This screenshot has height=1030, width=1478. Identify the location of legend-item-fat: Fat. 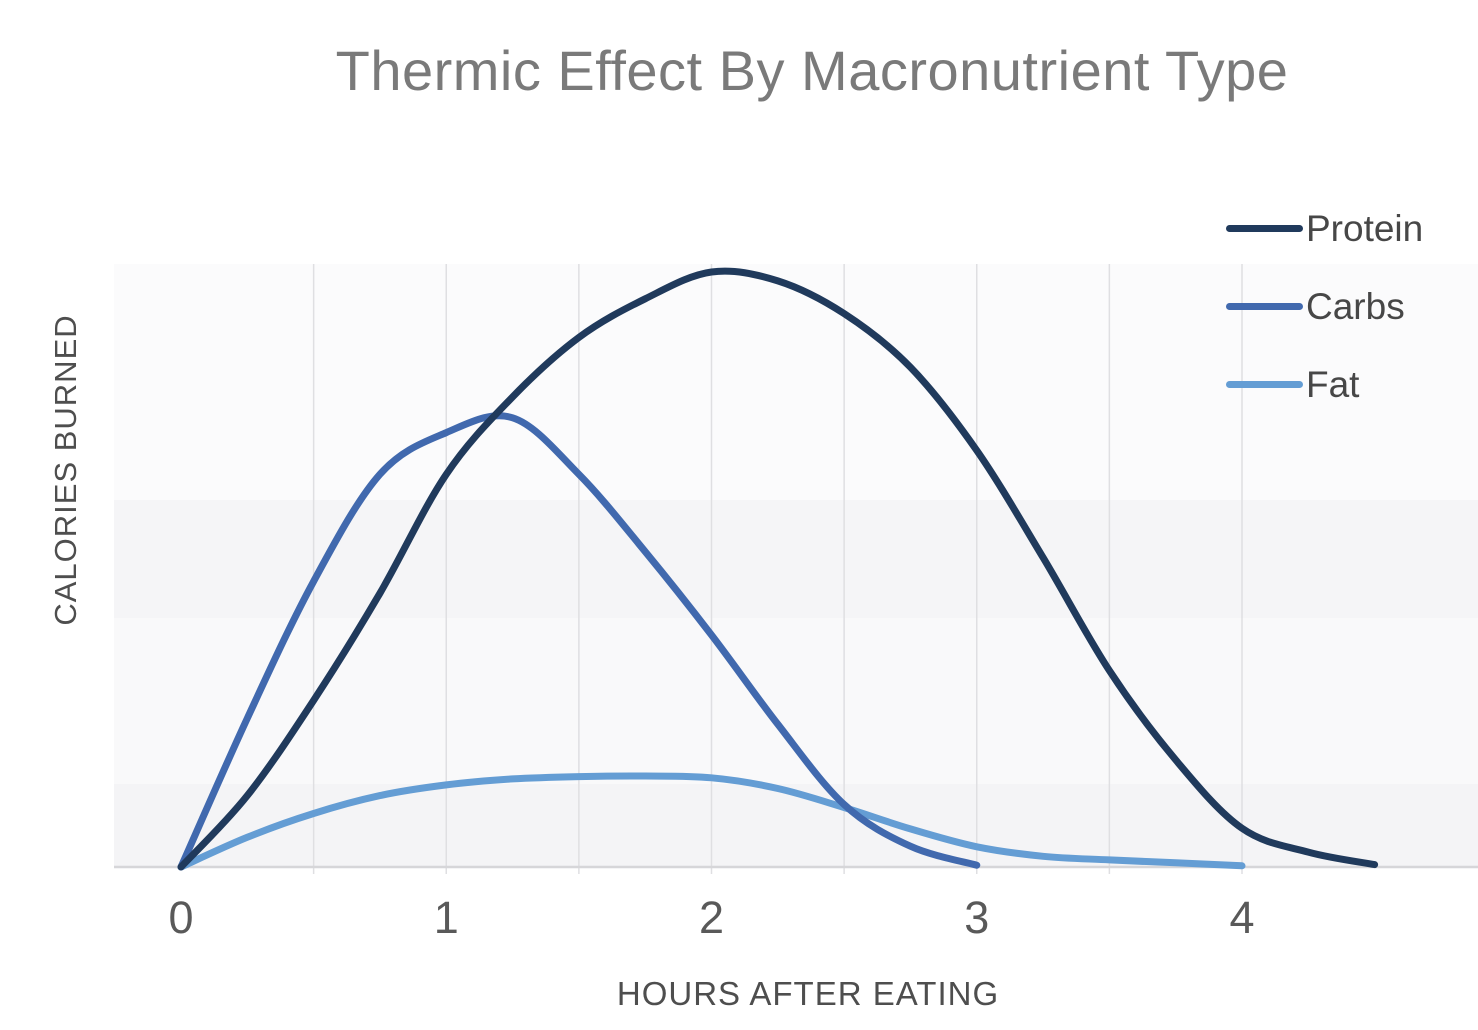
(1324, 384).